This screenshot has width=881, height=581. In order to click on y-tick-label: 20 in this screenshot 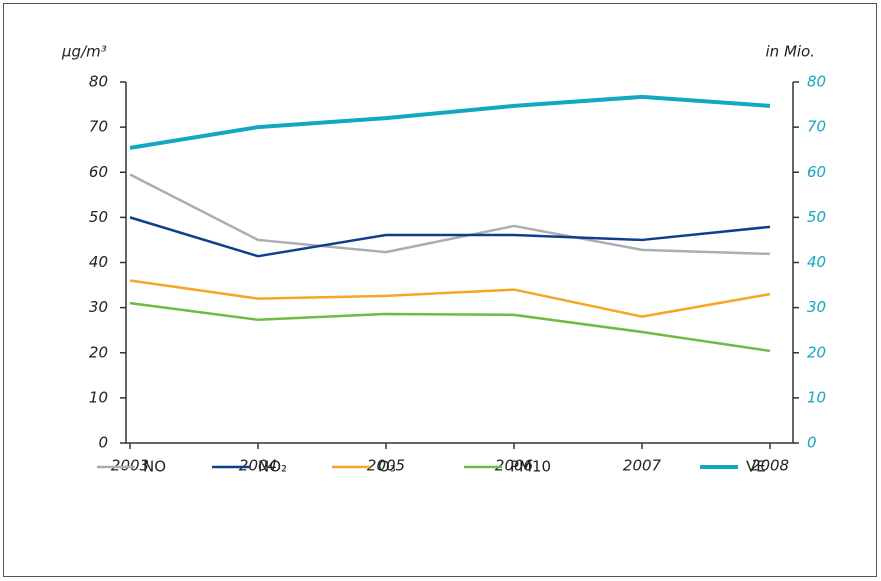, I will do `click(98, 352)`.